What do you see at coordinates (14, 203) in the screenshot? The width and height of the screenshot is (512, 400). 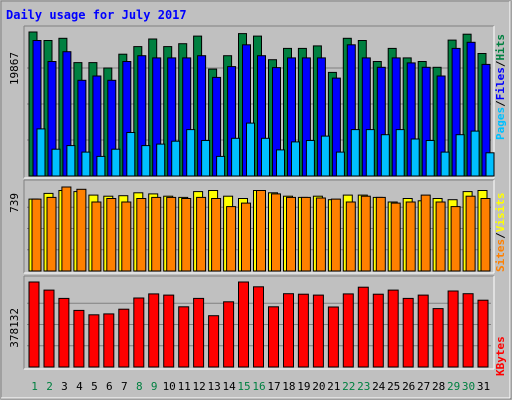 I see `axis-max-label: 739` at bounding box center [14, 203].